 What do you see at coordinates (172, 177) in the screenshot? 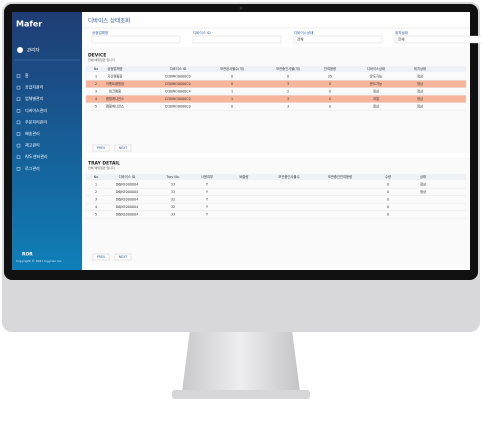
I see `column-header: Tray No.` at bounding box center [172, 177].